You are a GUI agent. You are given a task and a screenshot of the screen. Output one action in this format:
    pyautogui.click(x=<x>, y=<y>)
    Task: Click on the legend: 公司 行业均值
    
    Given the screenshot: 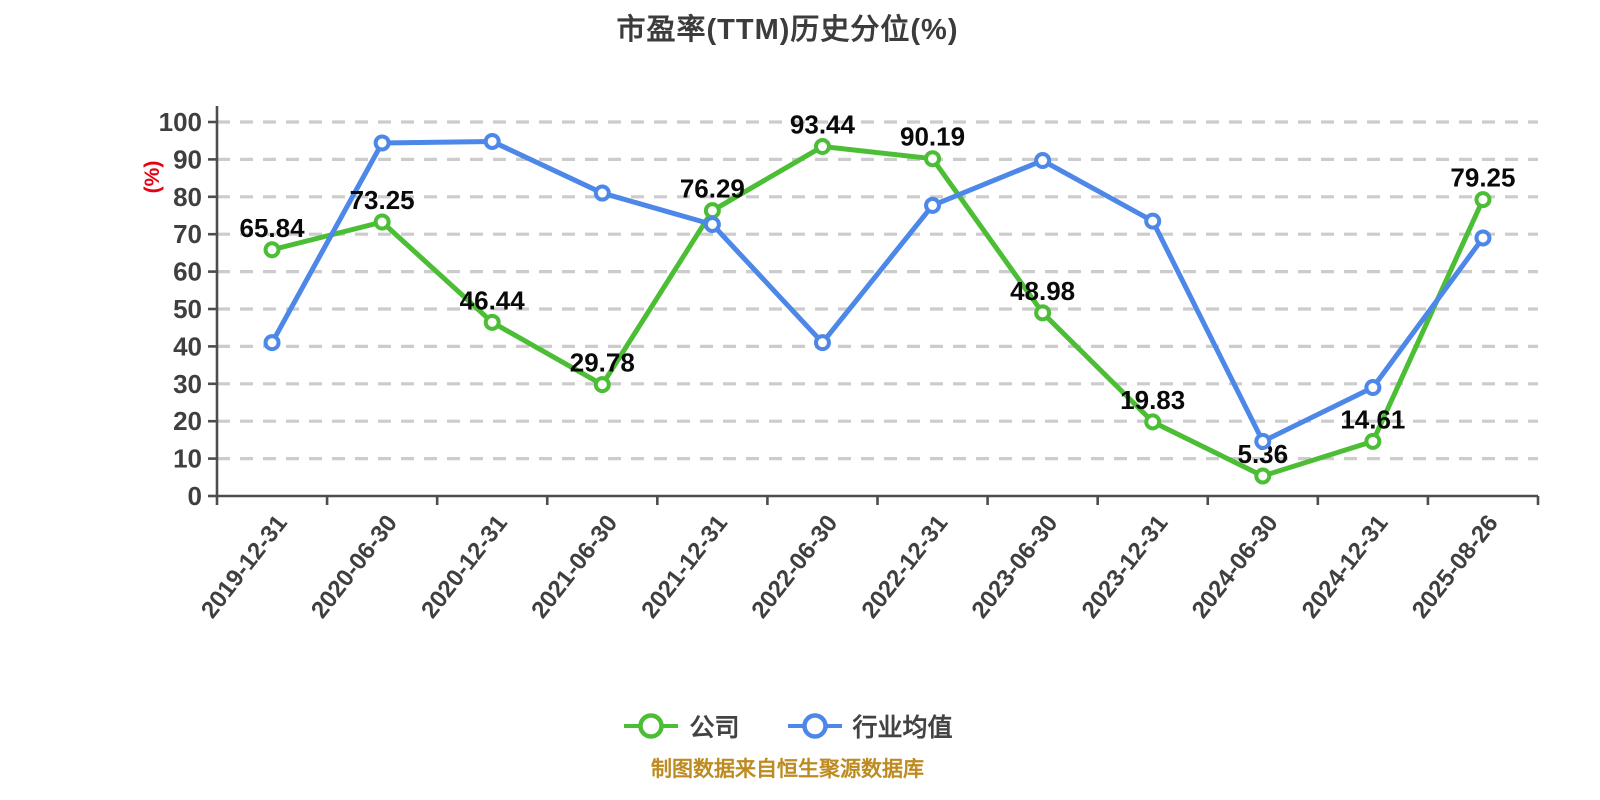 What is the action you would take?
    pyautogui.click(x=787, y=726)
    